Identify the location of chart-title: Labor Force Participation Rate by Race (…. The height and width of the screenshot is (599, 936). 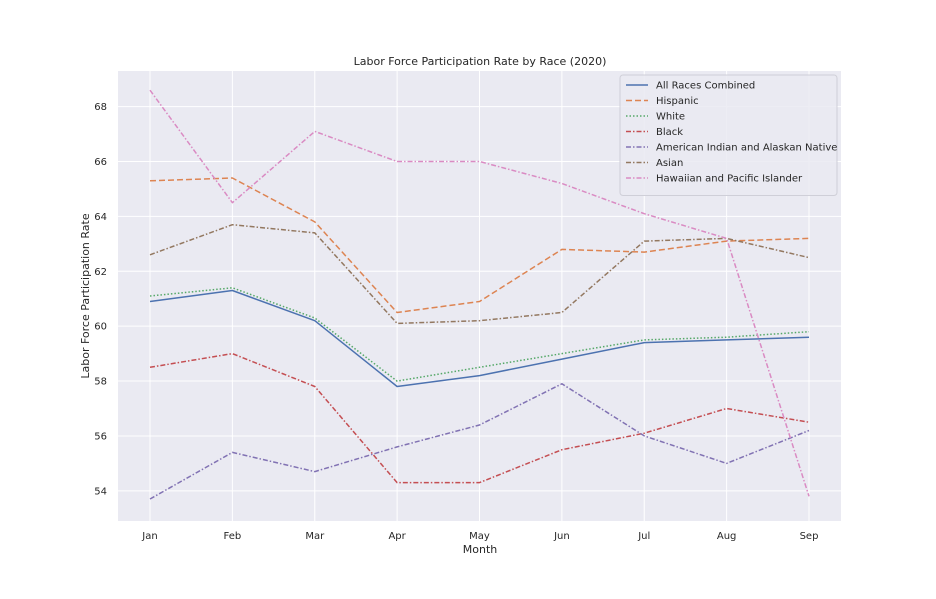
(480, 61).